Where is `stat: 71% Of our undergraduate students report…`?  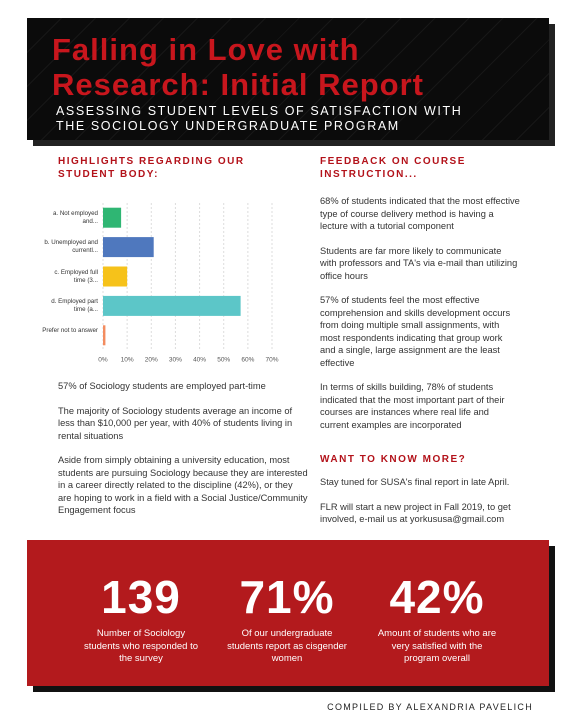 stat: 71% Of our undergraduate students report… is located at coordinates (287, 619).